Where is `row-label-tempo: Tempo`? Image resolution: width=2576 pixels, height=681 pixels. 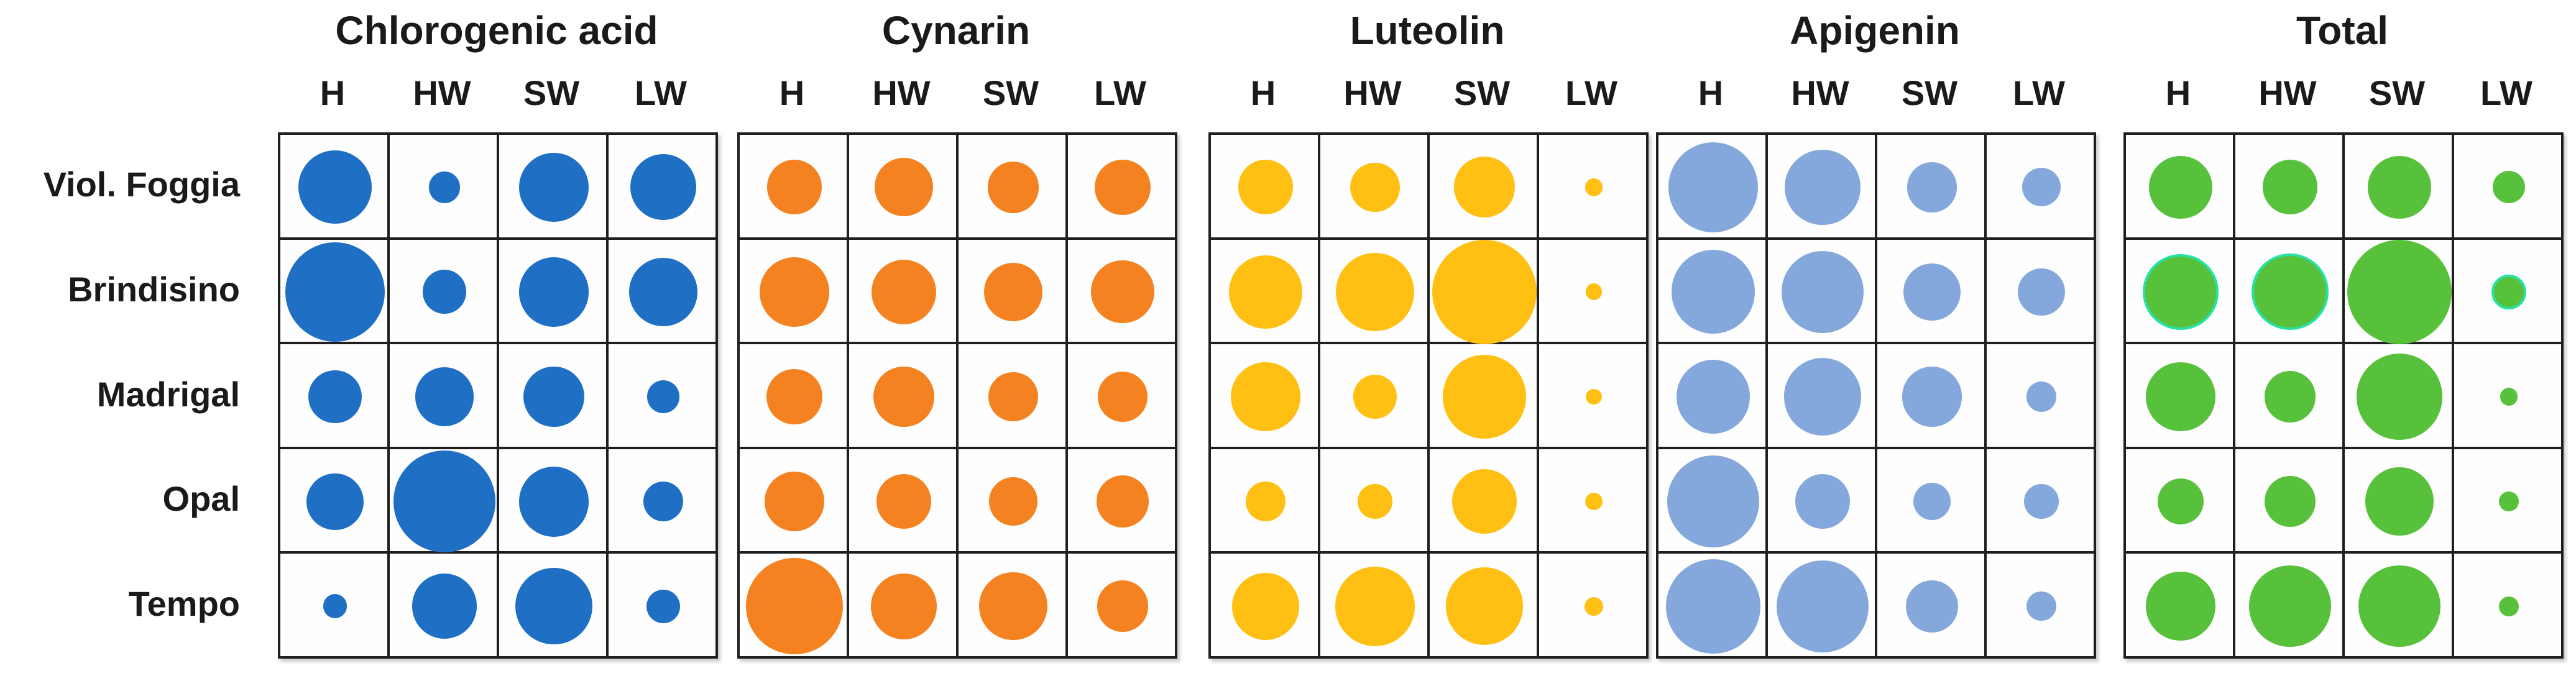
row-label-tempo: Tempo is located at coordinates (184, 603).